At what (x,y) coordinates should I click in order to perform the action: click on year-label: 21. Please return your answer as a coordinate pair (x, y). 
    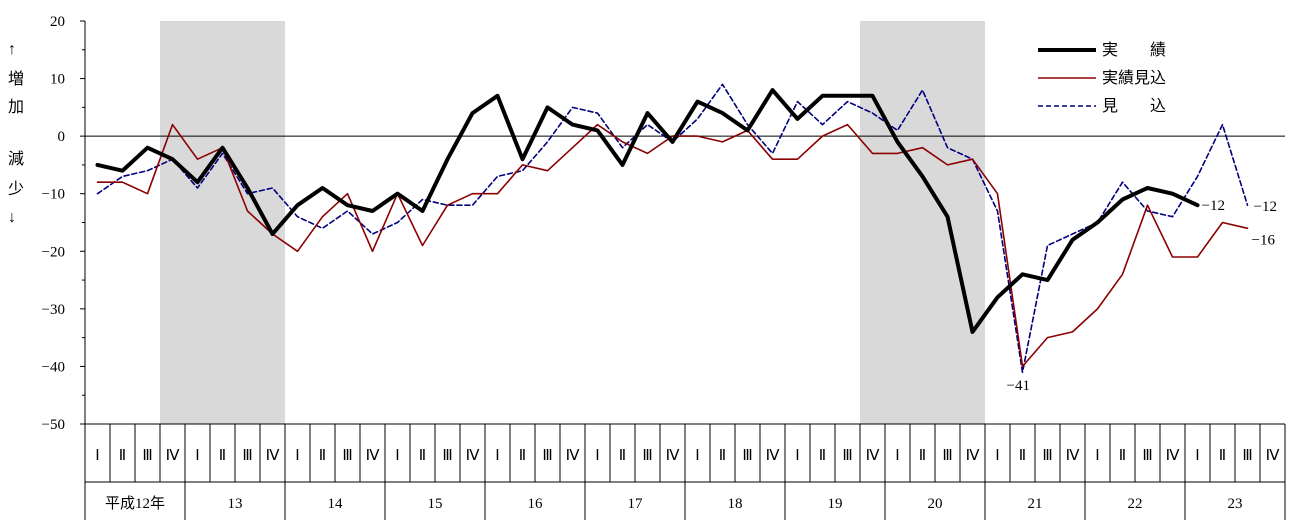
    Looking at the image, I should click on (1035, 504).